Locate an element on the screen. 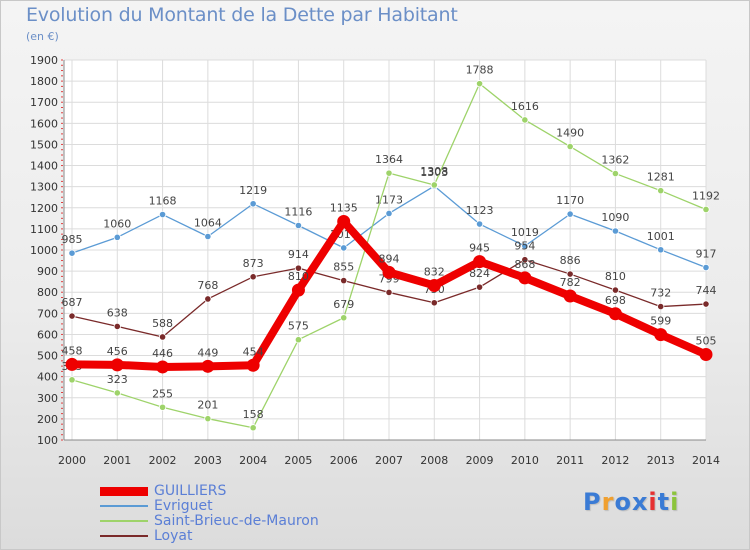 The width and height of the screenshot is (750, 550). x-tick-label: 2010 is located at coordinates (525, 460).